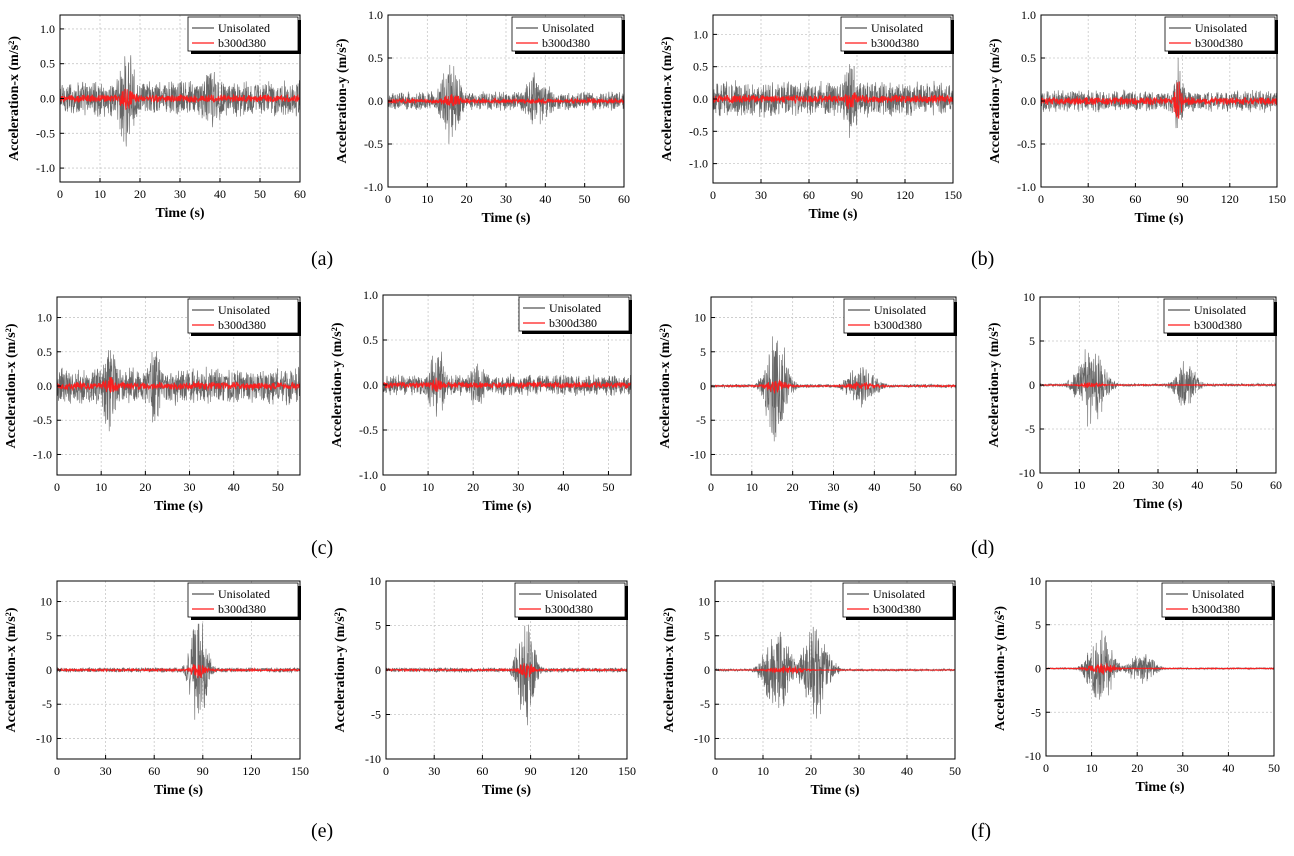 The height and width of the screenshot is (856, 1294). I want to click on x-tick-label: 150, so click(627, 771).